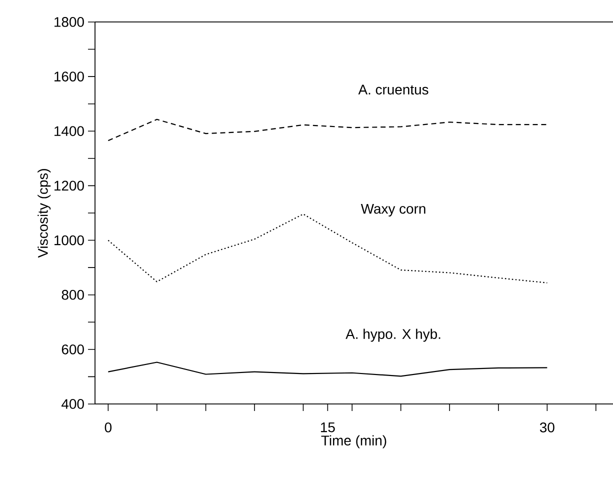 This screenshot has height=480, width=613. Describe the element at coordinates (353, 441) in the screenshot. I see `x-axis-title: Time (min)` at that location.